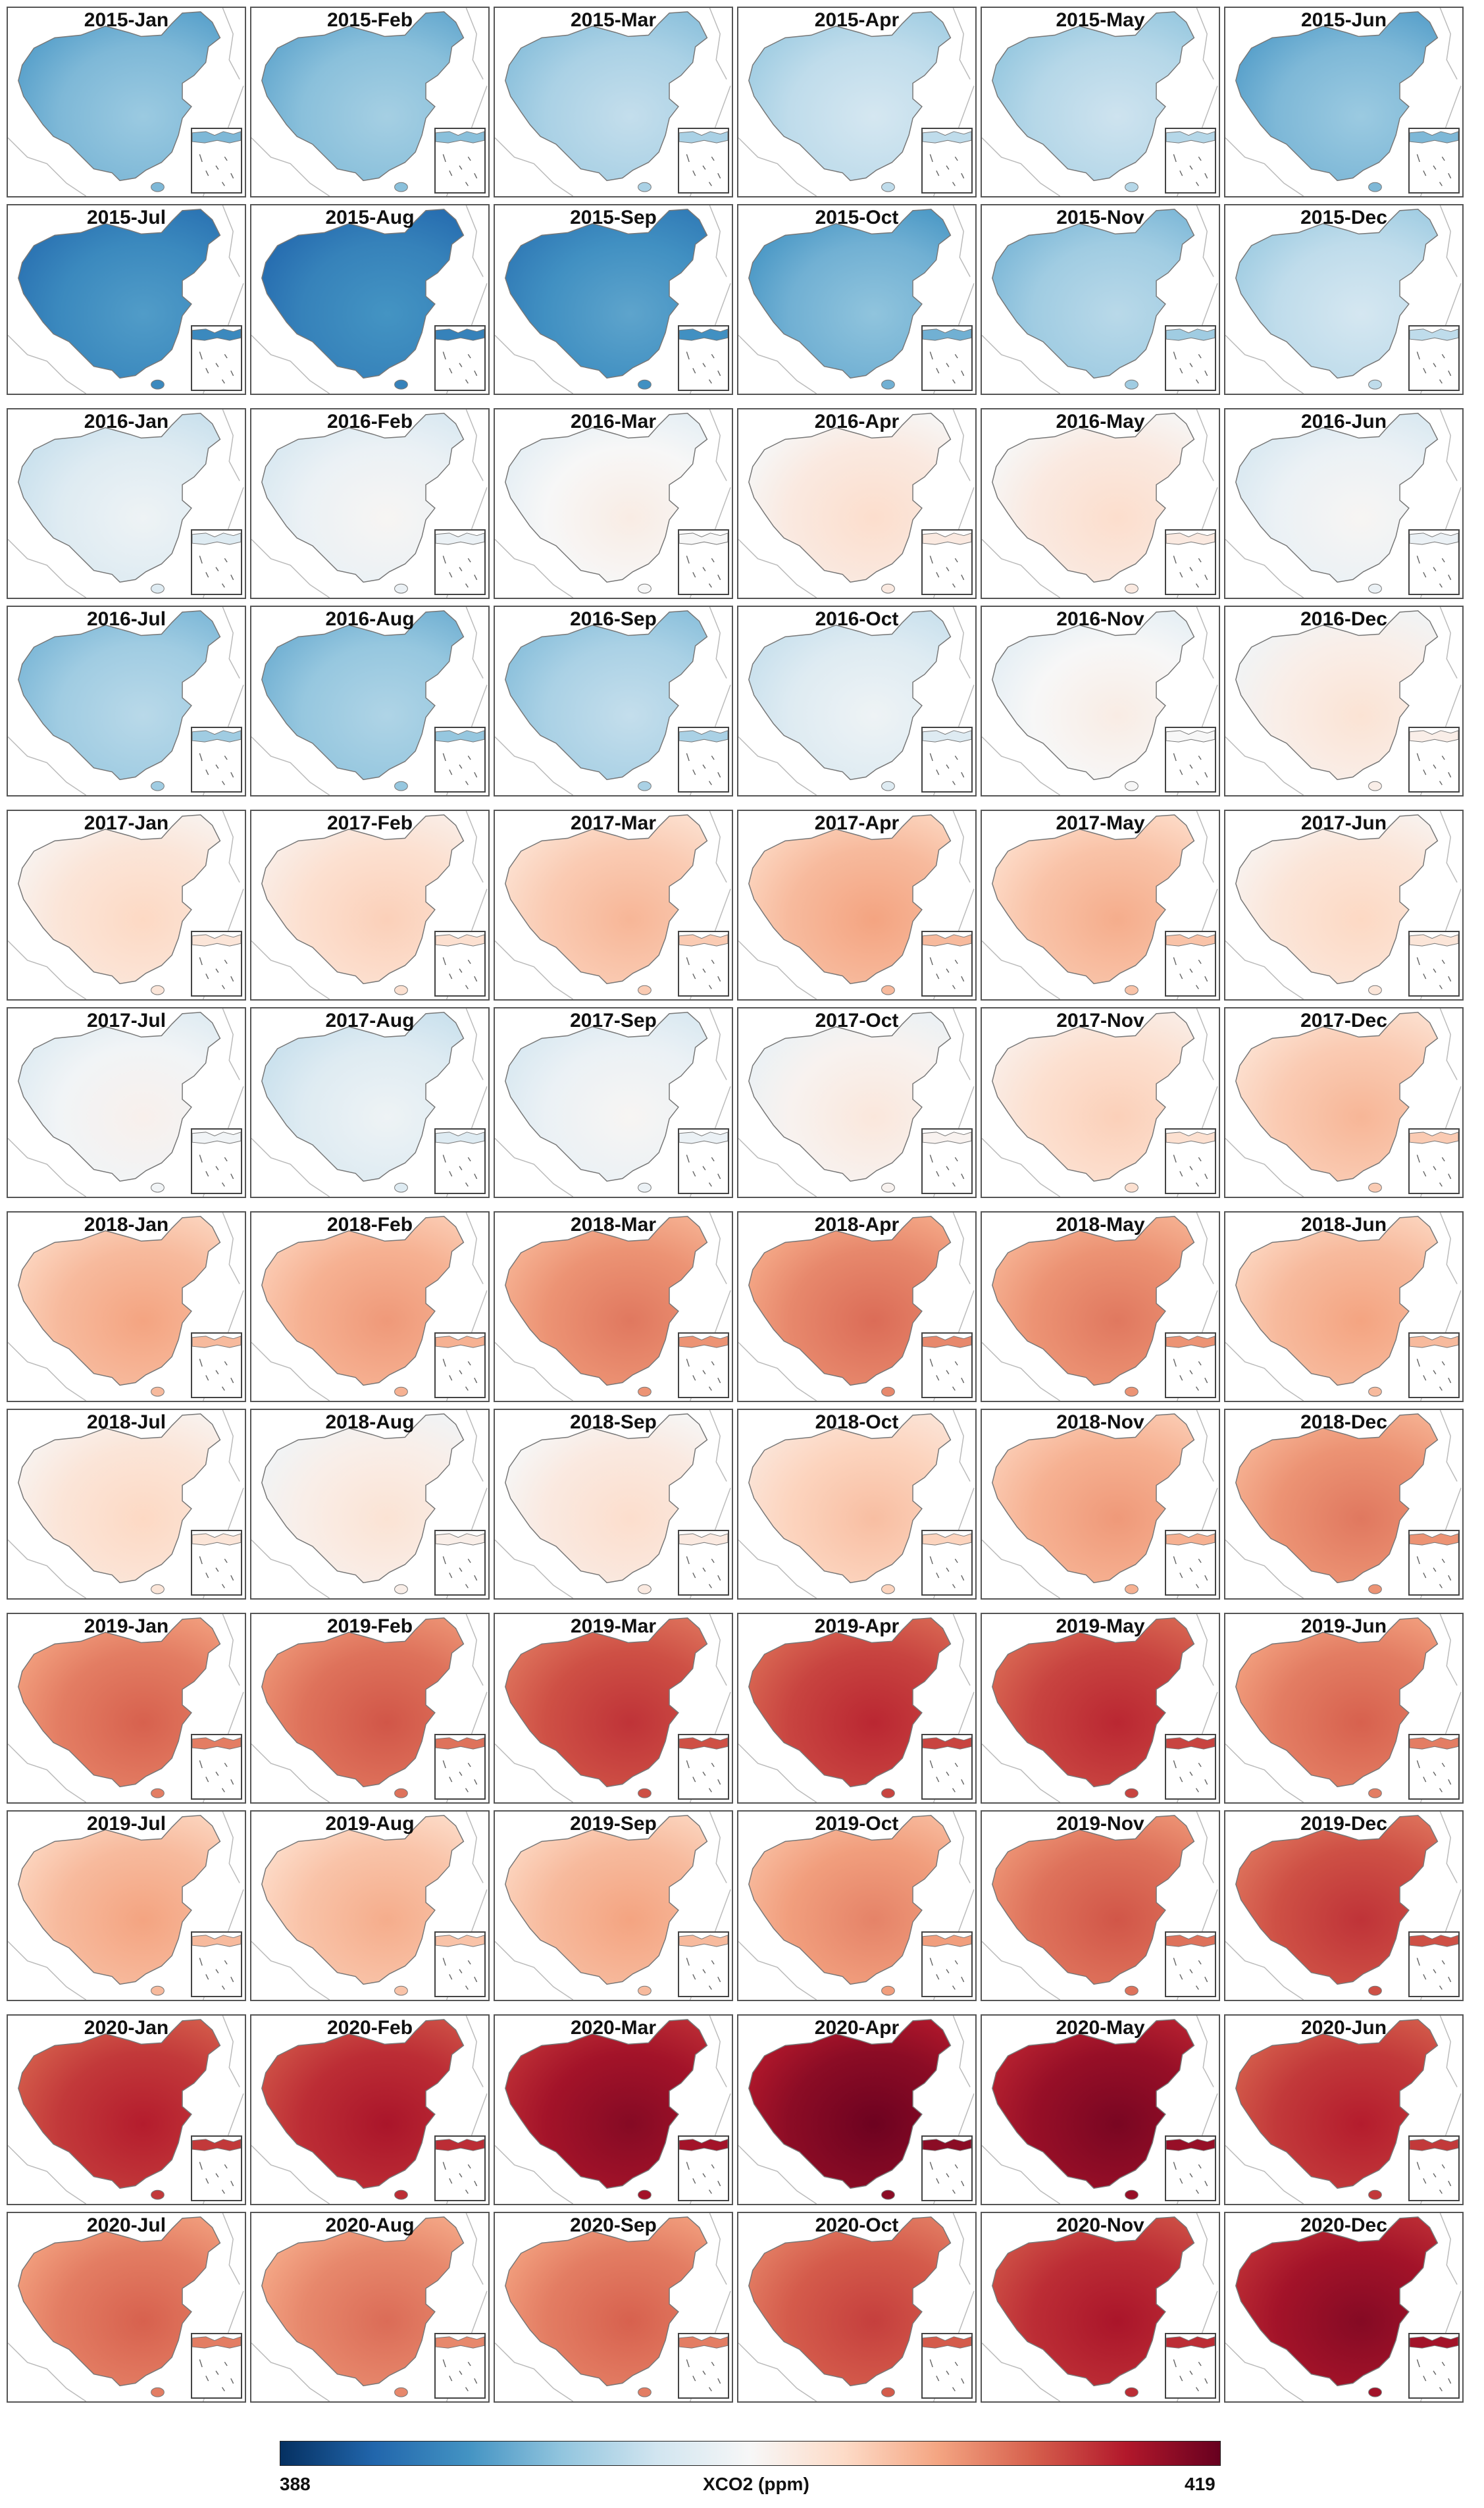  What do you see at coordinates (126, 217) in the screenshot?
I see `panel-title: 2015-Jul` at bounding box center [126, 217].